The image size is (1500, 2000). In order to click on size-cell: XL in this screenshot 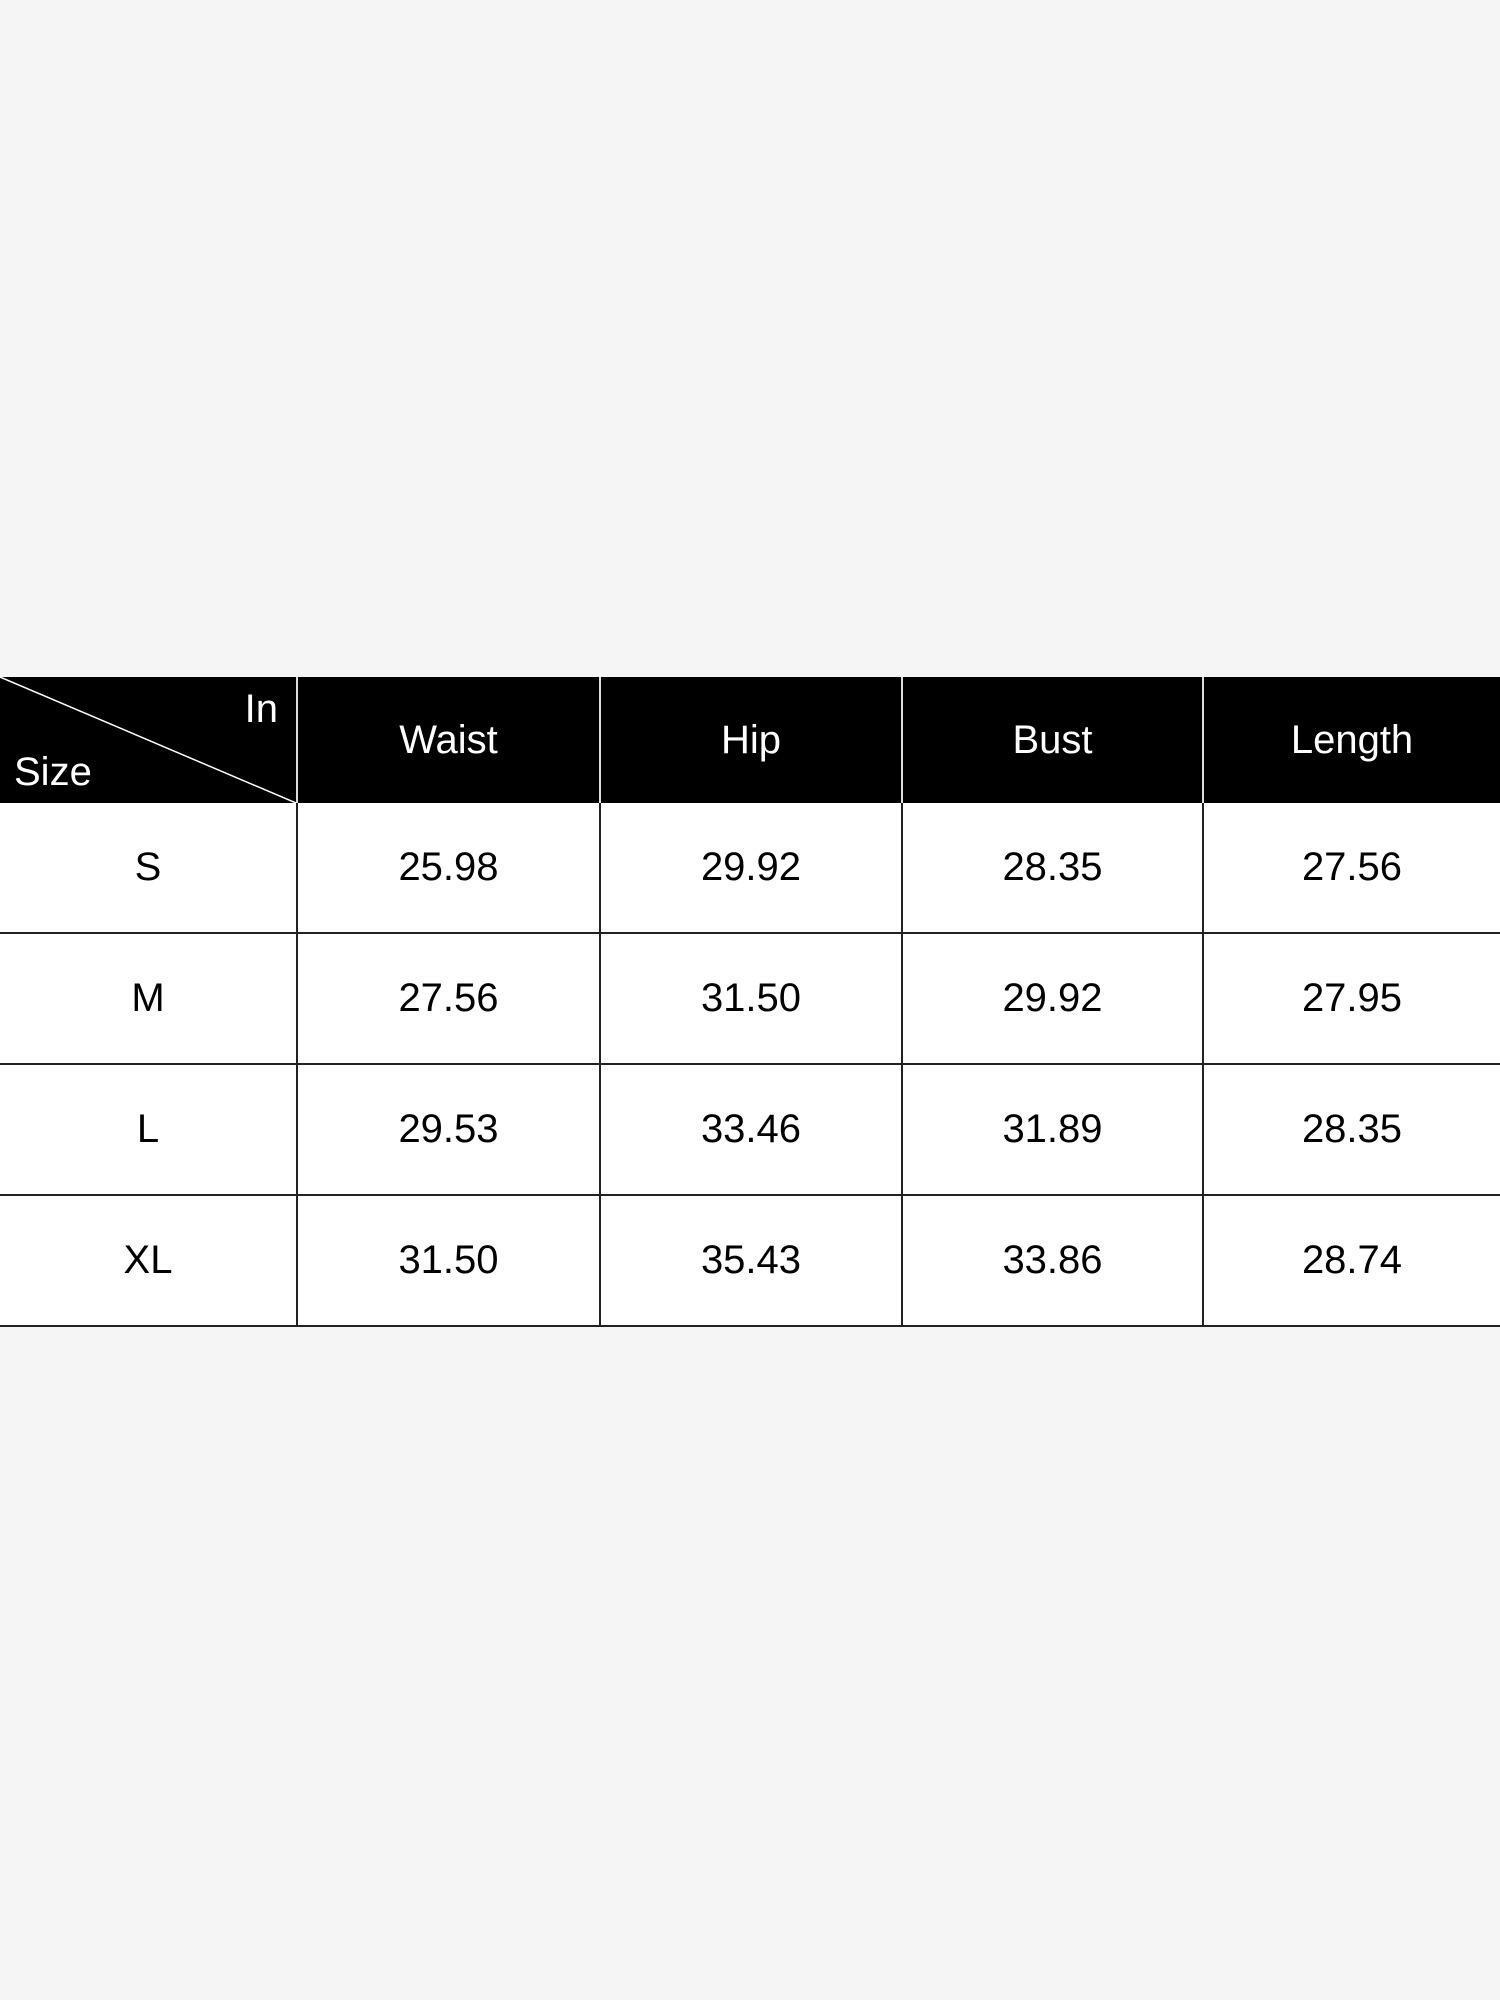, I will do `click(148, 1261)`.